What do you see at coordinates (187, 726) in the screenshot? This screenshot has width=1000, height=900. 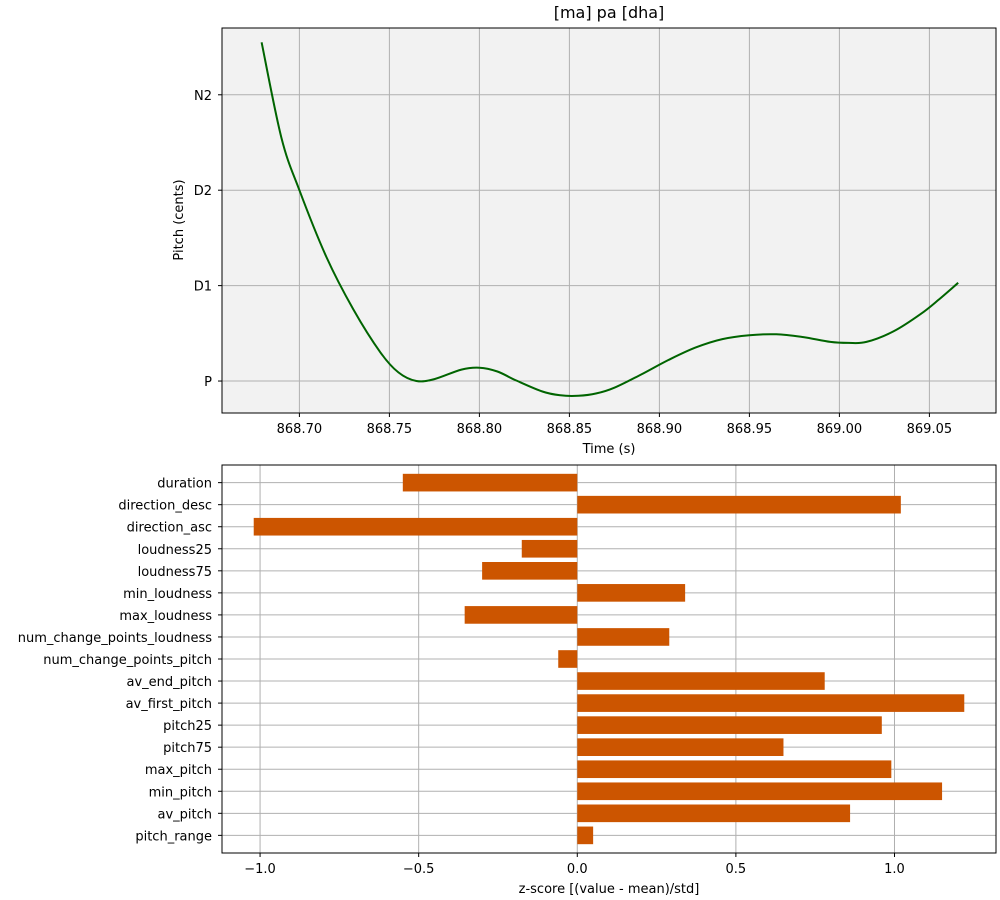 I see `bottom-category-label: pitch25` at bounding box center [187, 726].